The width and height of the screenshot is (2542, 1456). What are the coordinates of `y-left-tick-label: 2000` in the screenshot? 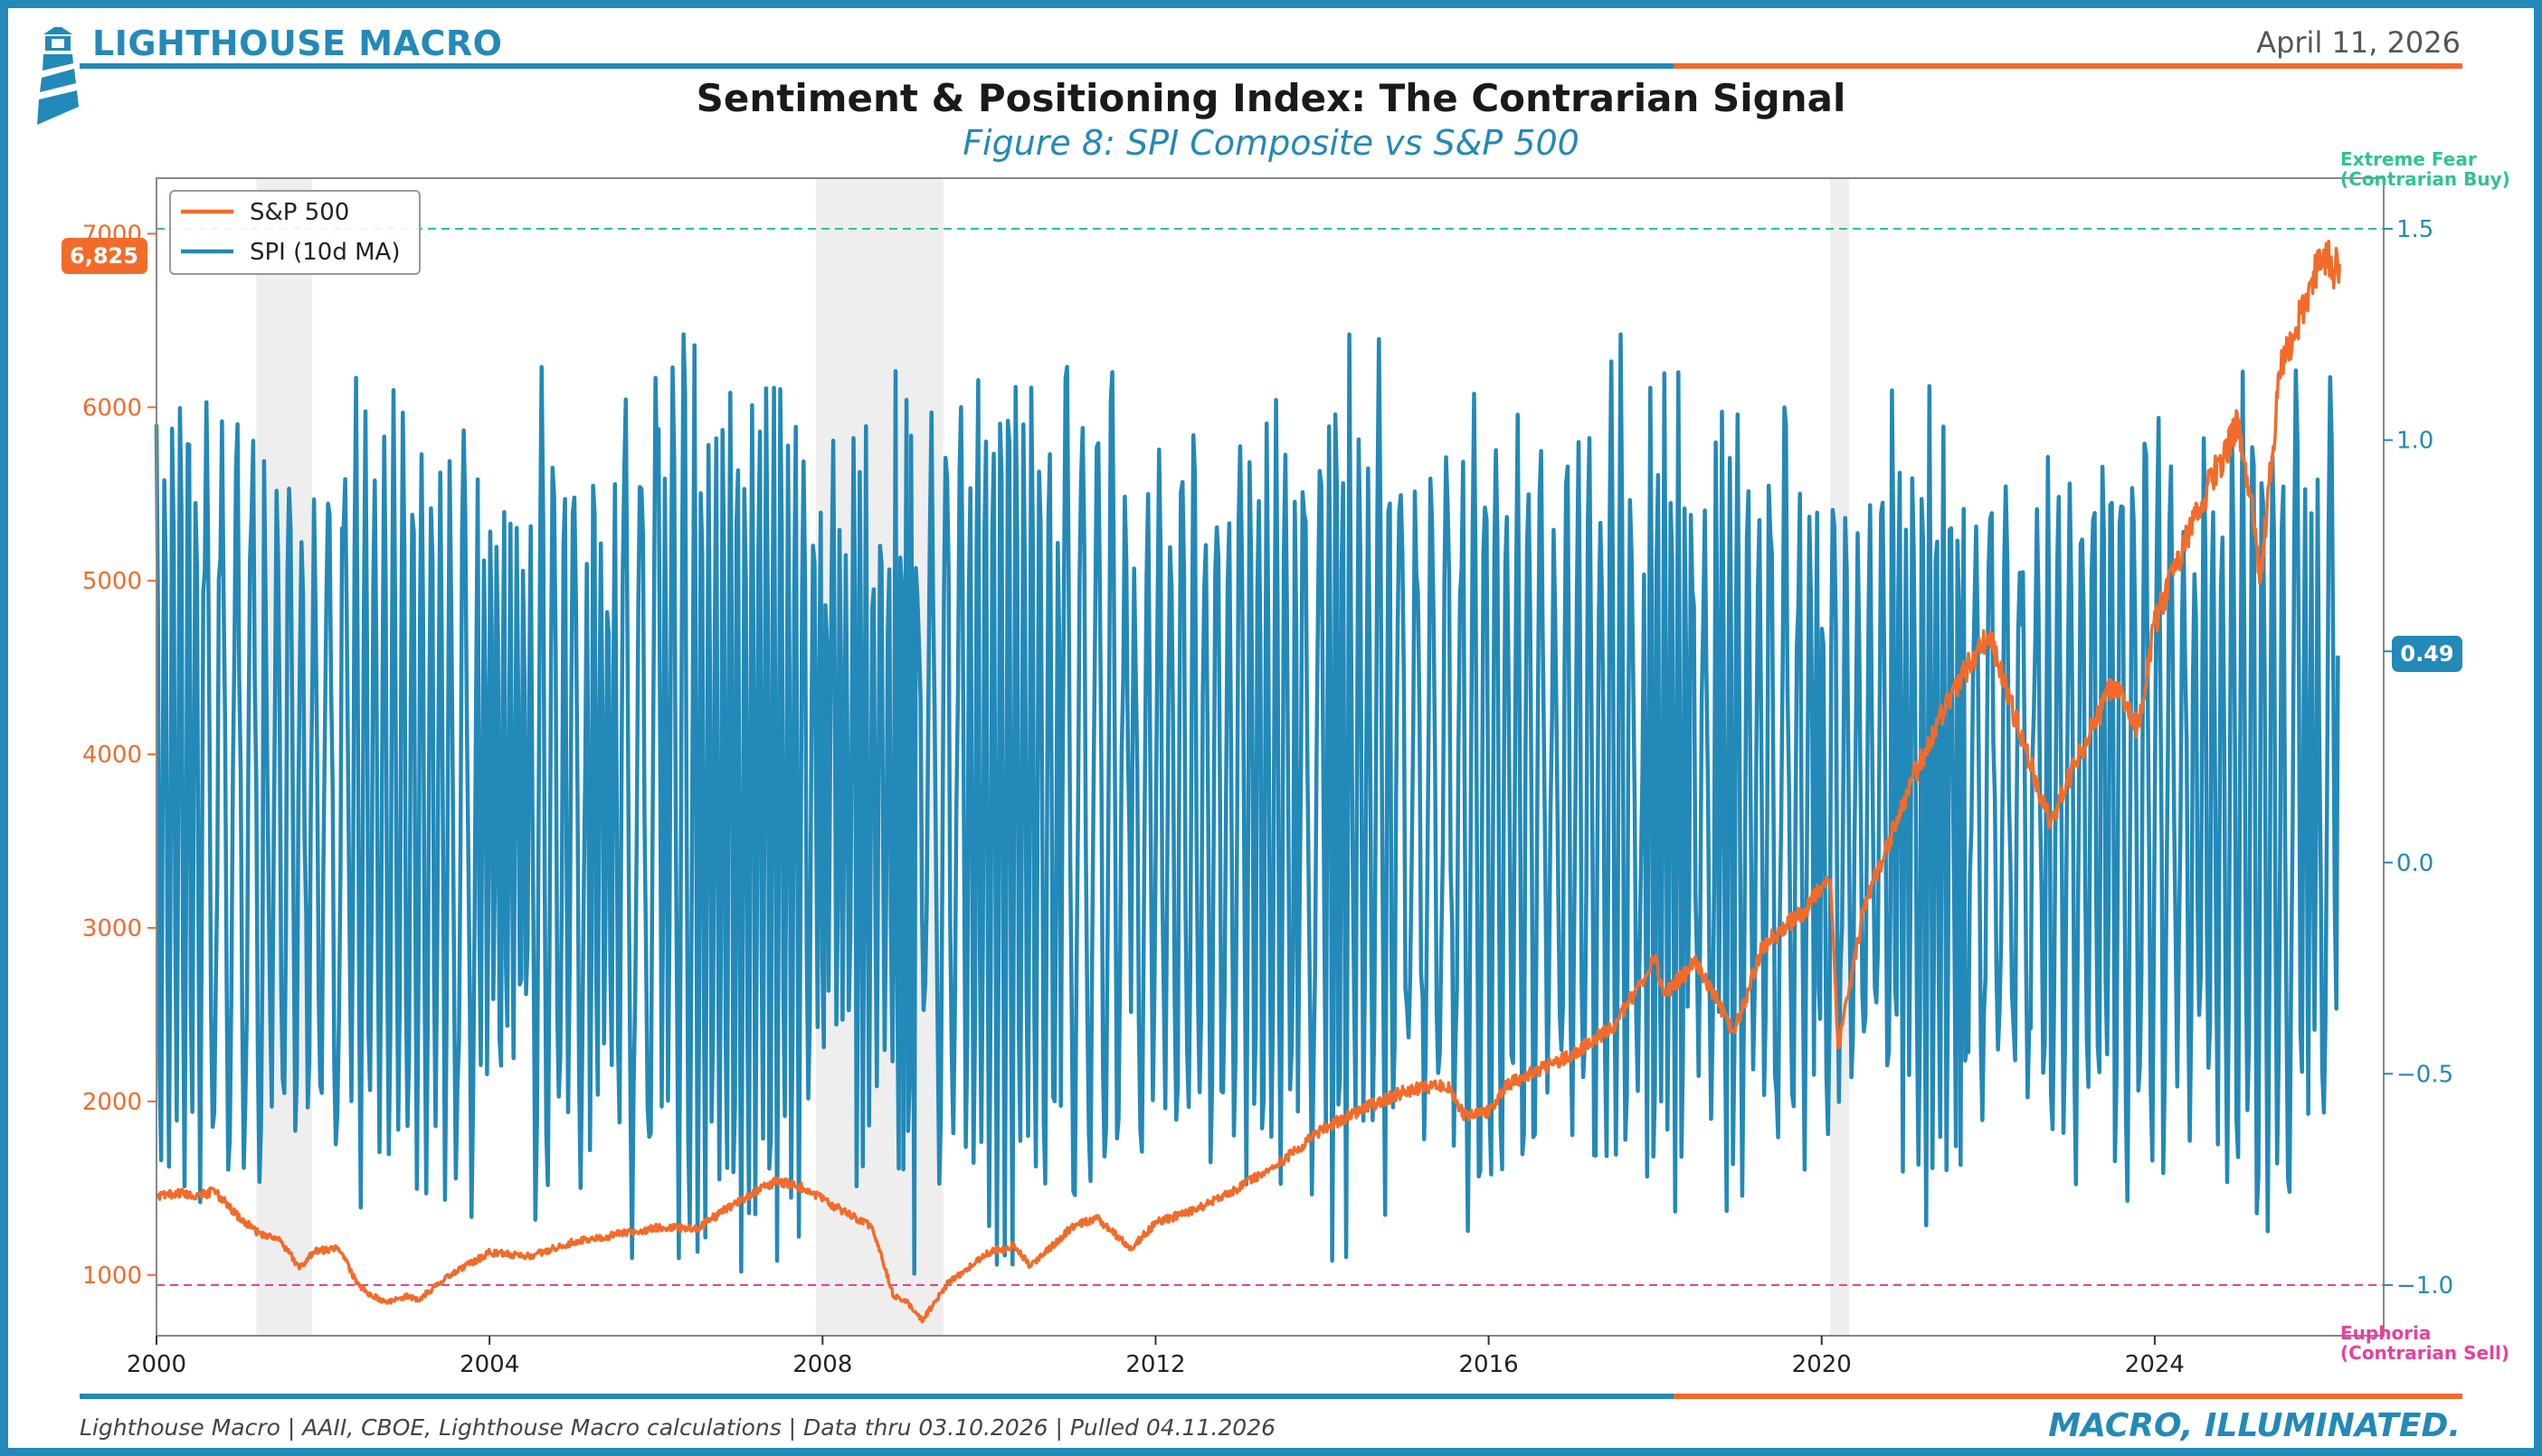 It's located at (112, 1102).